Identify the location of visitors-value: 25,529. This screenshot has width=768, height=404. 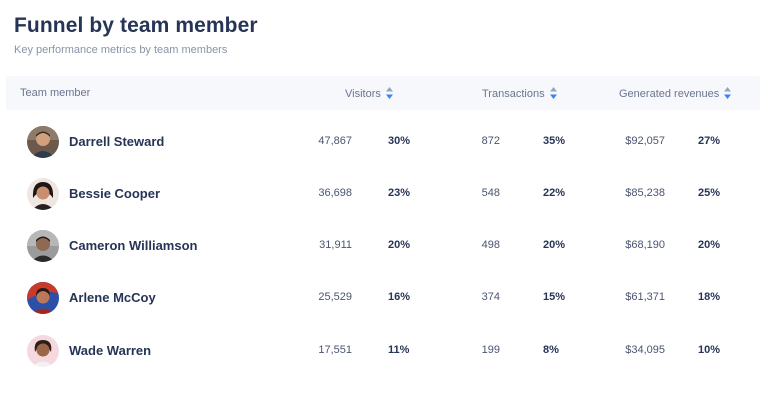
(335, 297).